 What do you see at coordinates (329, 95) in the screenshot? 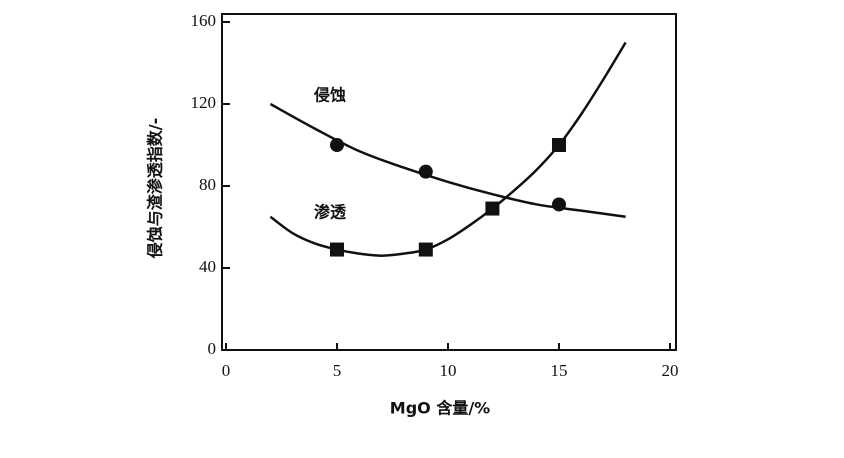
I see `curve-annotation: 侵蚀` at bounding box center [329, 95].